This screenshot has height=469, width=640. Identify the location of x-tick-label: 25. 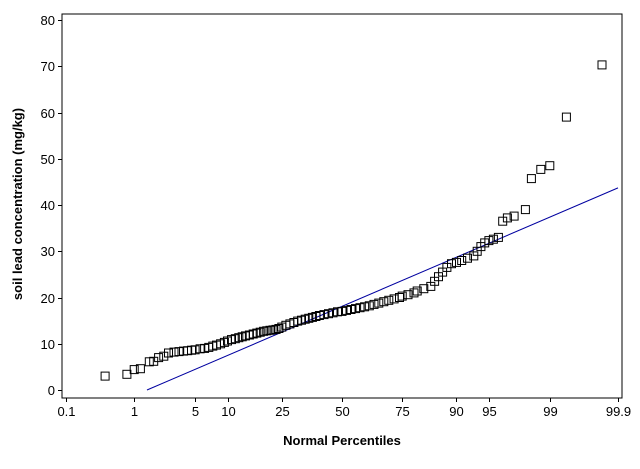
(282, 411).